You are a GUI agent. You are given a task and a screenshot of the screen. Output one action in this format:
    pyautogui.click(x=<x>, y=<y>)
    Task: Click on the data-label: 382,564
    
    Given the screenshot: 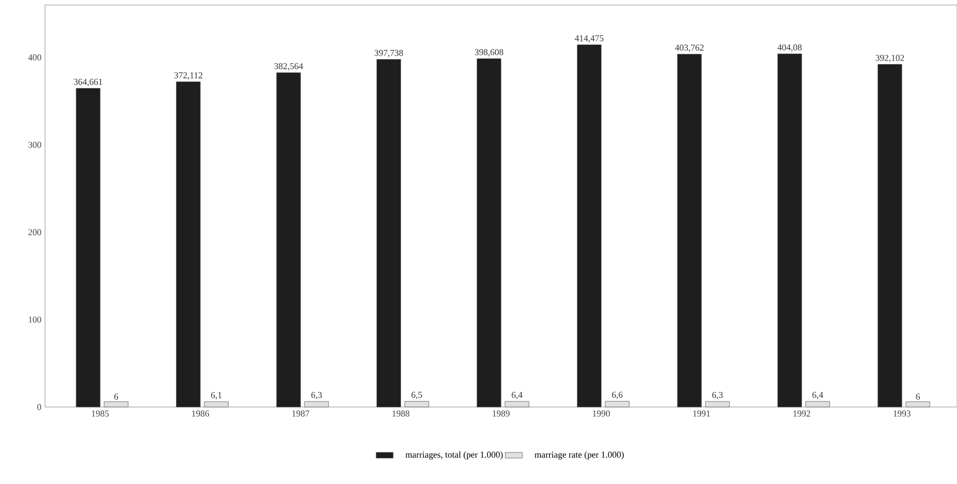 What is the action you would take?
    pyautogui.click(x=288, y=66)
    